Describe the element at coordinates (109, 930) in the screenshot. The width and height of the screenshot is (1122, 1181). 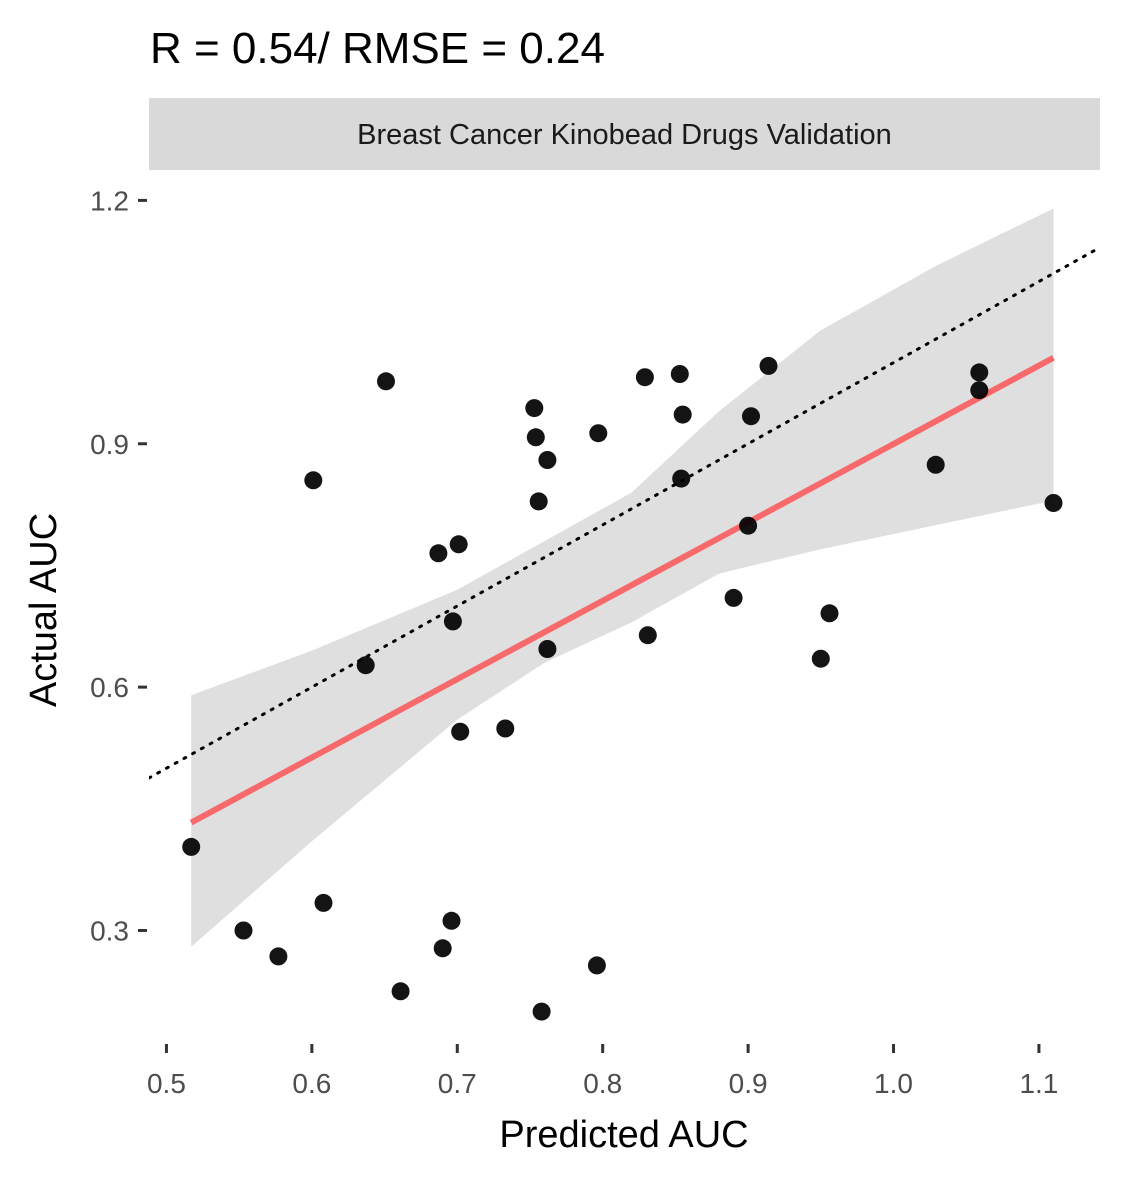
I see `y-tick-label: 0.3` at that location.